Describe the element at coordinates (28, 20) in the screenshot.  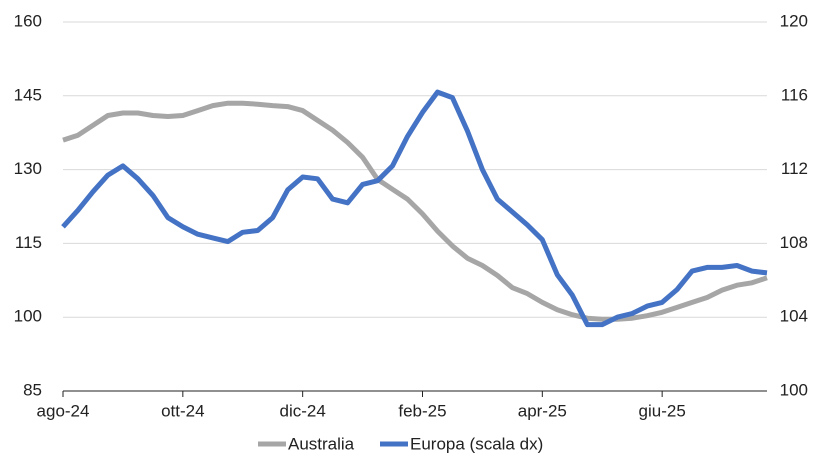
I see `y-tick-label: 160` at that location.